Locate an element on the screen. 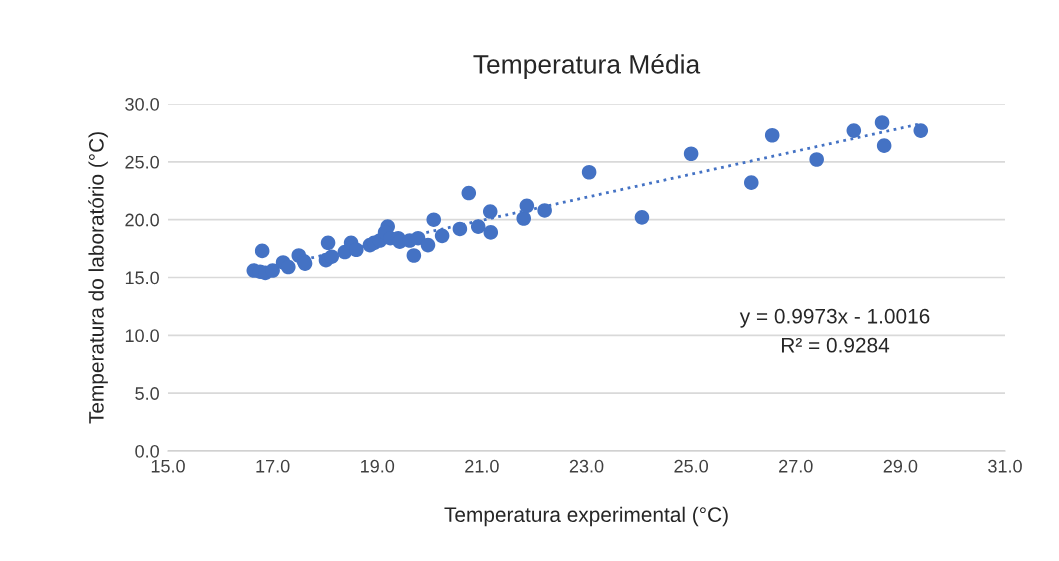 The image size is (1059, 561). y-axis-title: Temperatura do laboratório (°C) is located at coordinates (98, 278).